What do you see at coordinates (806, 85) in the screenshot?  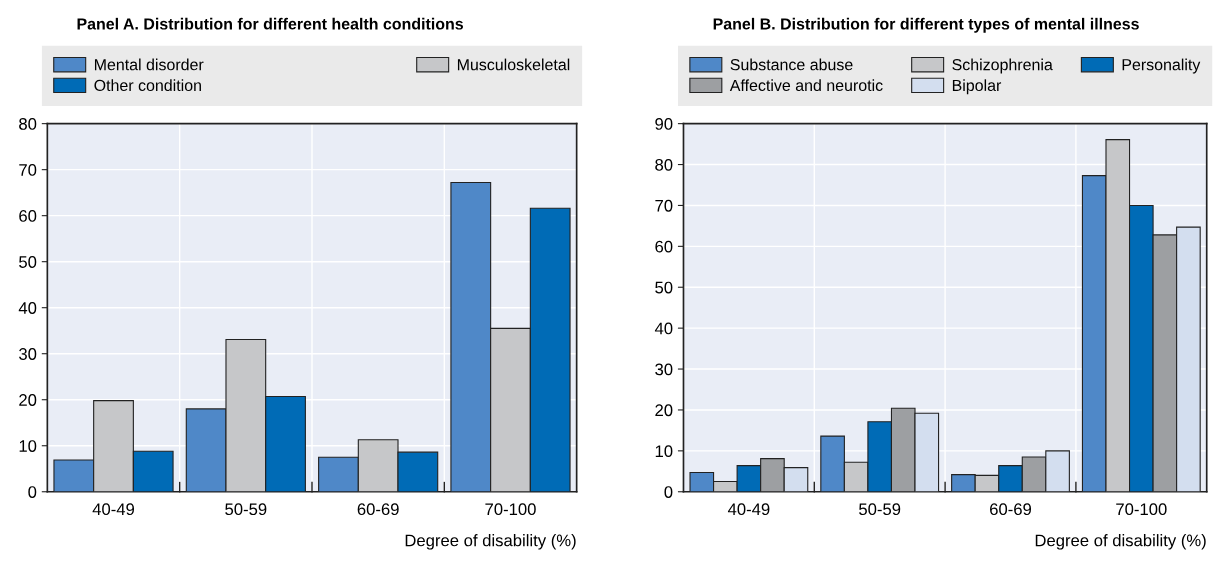 I see `legend-label: Affective and neurotic` at bounding box center [806, 85].